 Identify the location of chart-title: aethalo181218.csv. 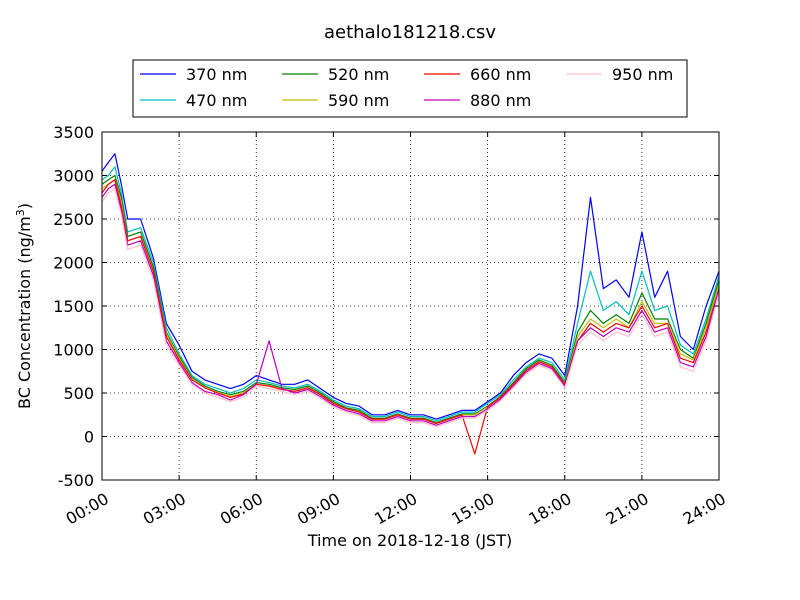
(410, 32).